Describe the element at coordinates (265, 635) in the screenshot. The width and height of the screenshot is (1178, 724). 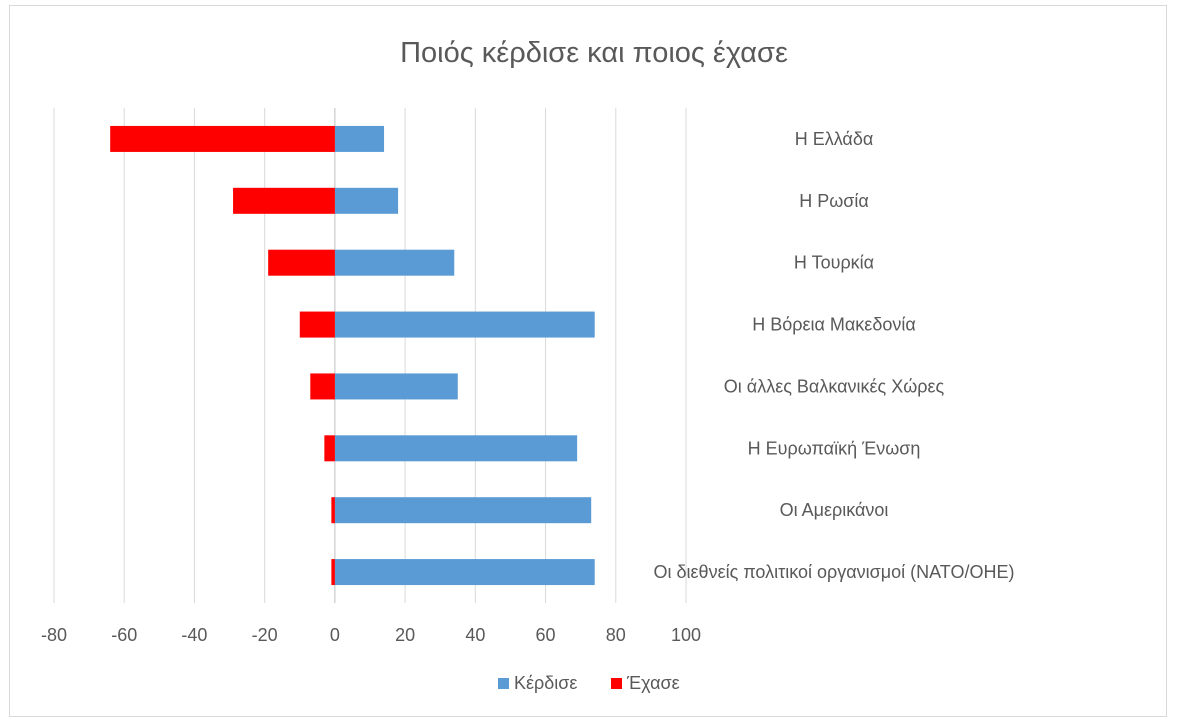
I see `x-tick-label: -20` at that location.